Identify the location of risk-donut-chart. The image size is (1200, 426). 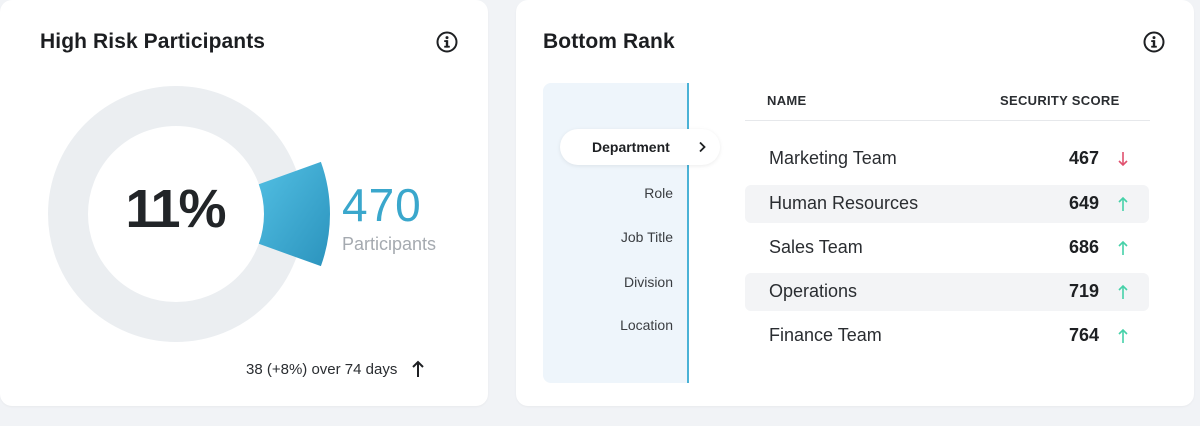
(189, 214).